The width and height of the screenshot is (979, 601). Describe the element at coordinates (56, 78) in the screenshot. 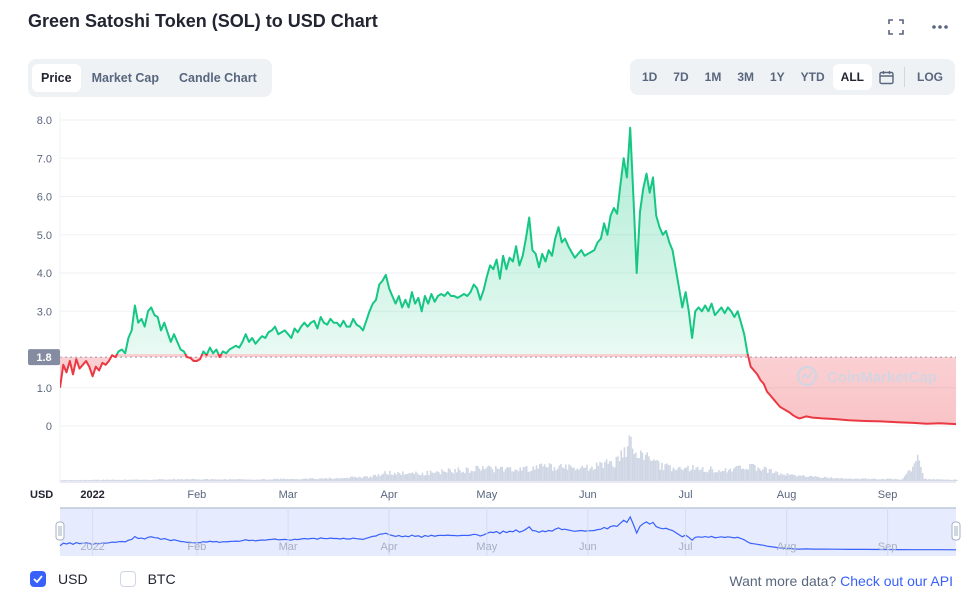

I see `tab-price: Price` at that location.